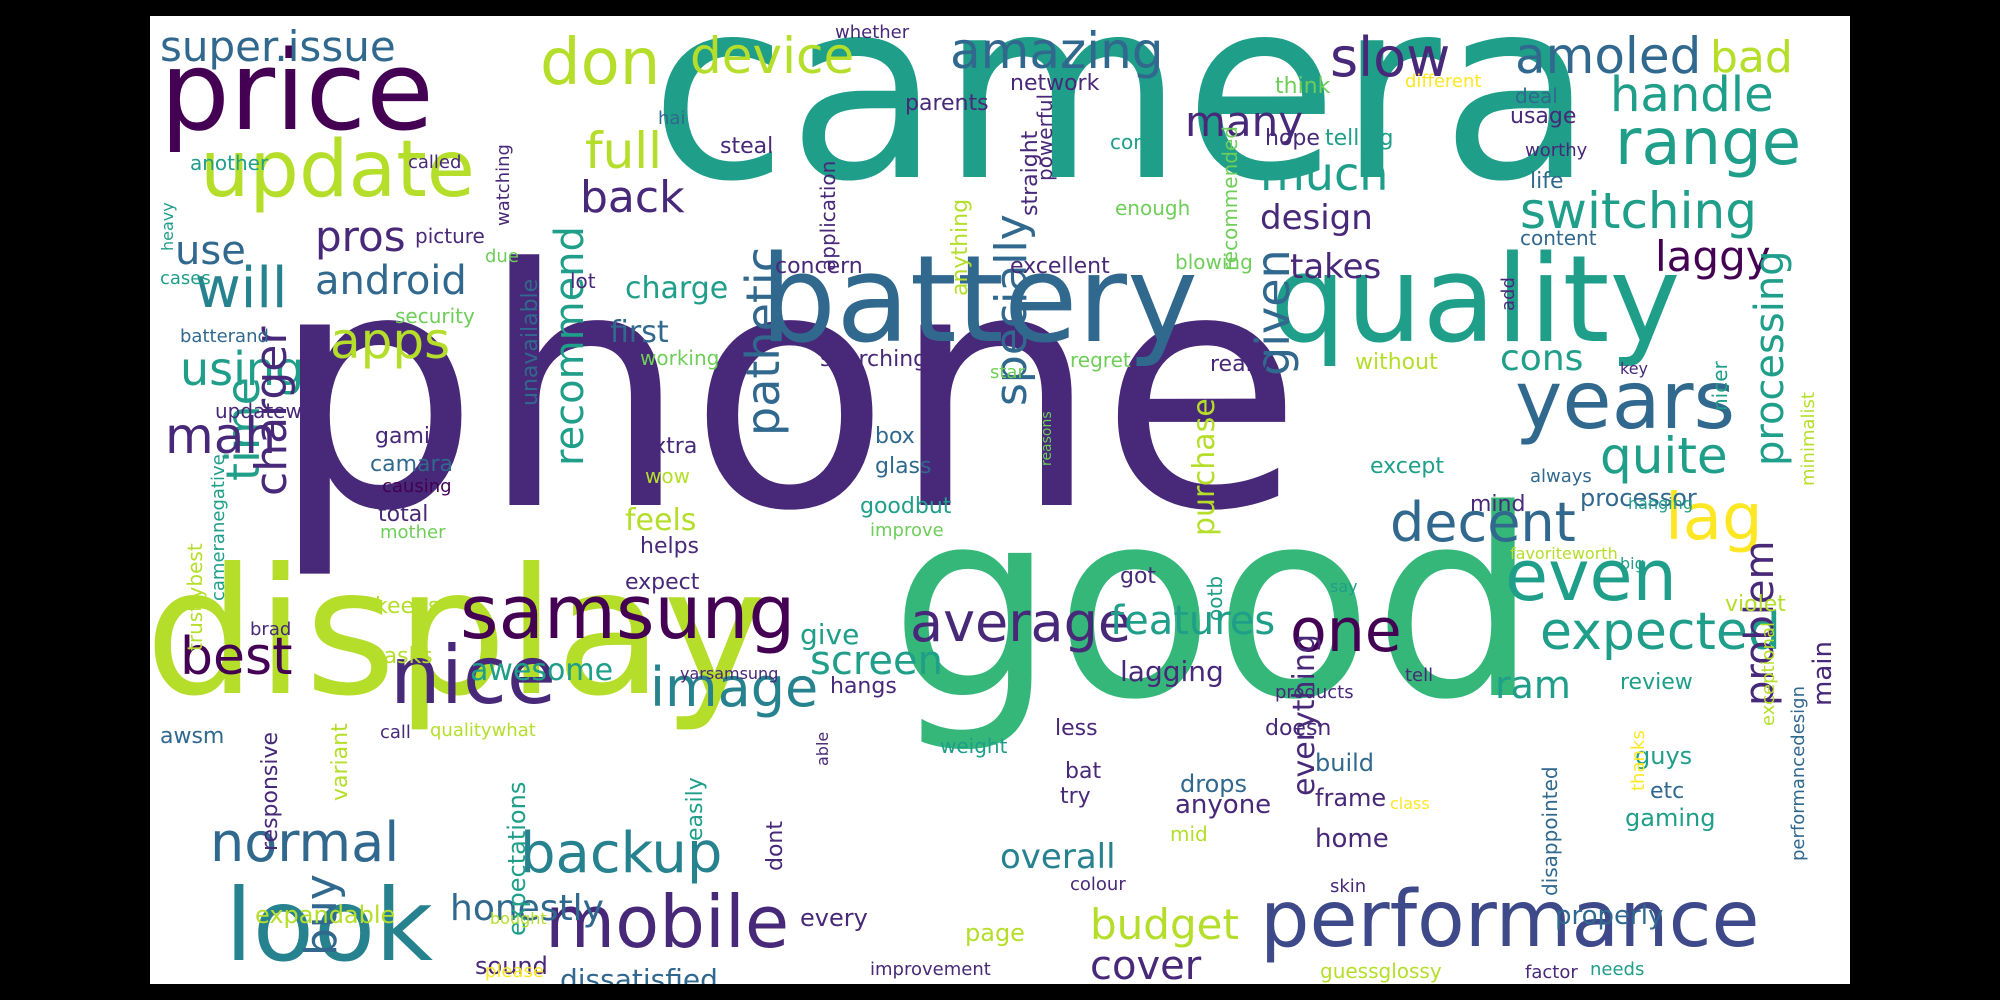 The height and width of the screenshot is (1000, 2000). What do you see at coordinates (1755, 604) in the screenshot?
I see `word-violet: violet` at bounding box center [1755, 604].